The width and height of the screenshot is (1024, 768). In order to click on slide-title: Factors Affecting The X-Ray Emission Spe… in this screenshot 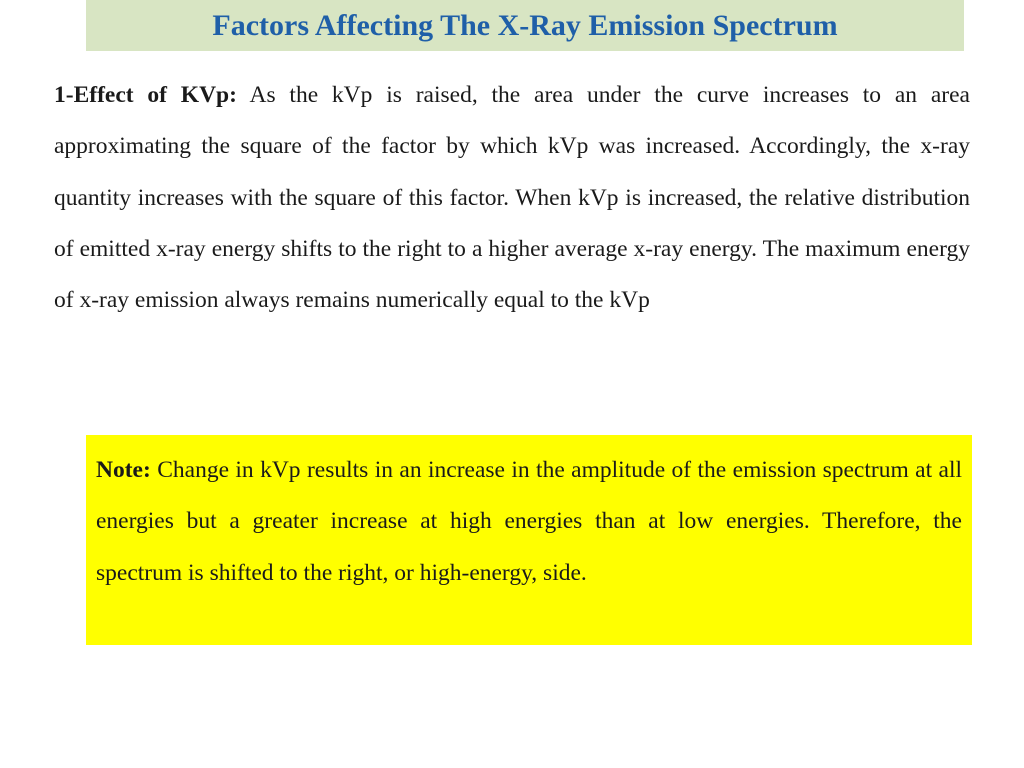, I will do `click(525, 25)`.